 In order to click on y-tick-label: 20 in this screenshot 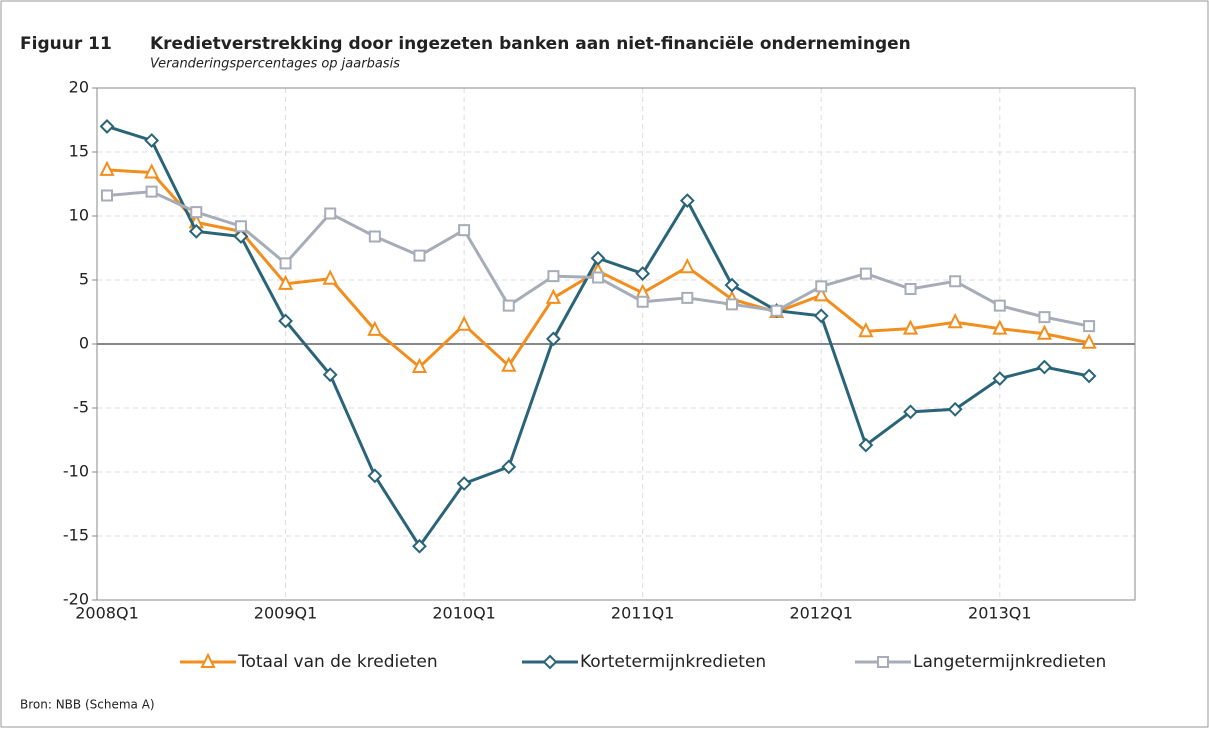, I will do `click(79, 87)`.